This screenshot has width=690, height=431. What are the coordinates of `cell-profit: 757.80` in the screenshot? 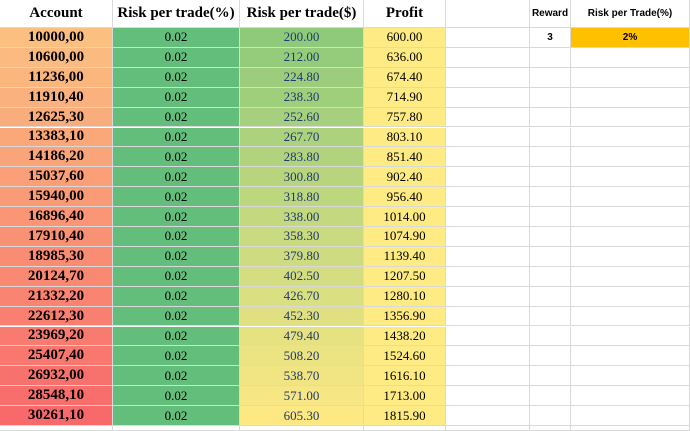 It's located at (405, 117).